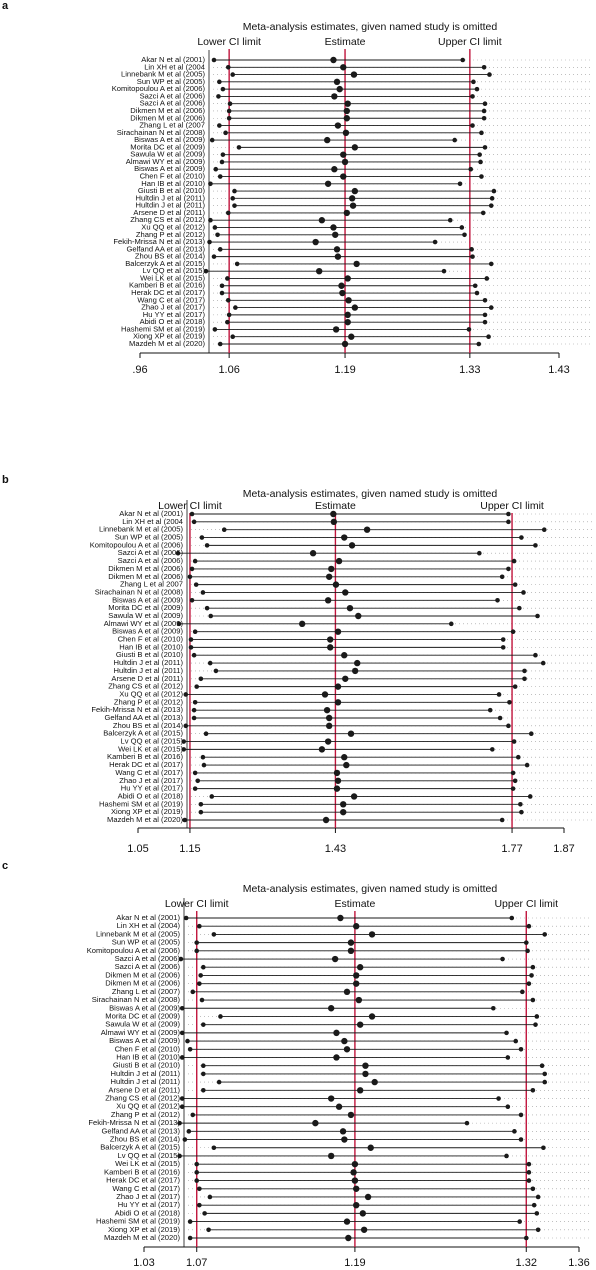  What do you see at coordinates (148, 917) in the screenshot?
I see `study-label: Akar N et al (2001)` at bounding box center [148, 917].